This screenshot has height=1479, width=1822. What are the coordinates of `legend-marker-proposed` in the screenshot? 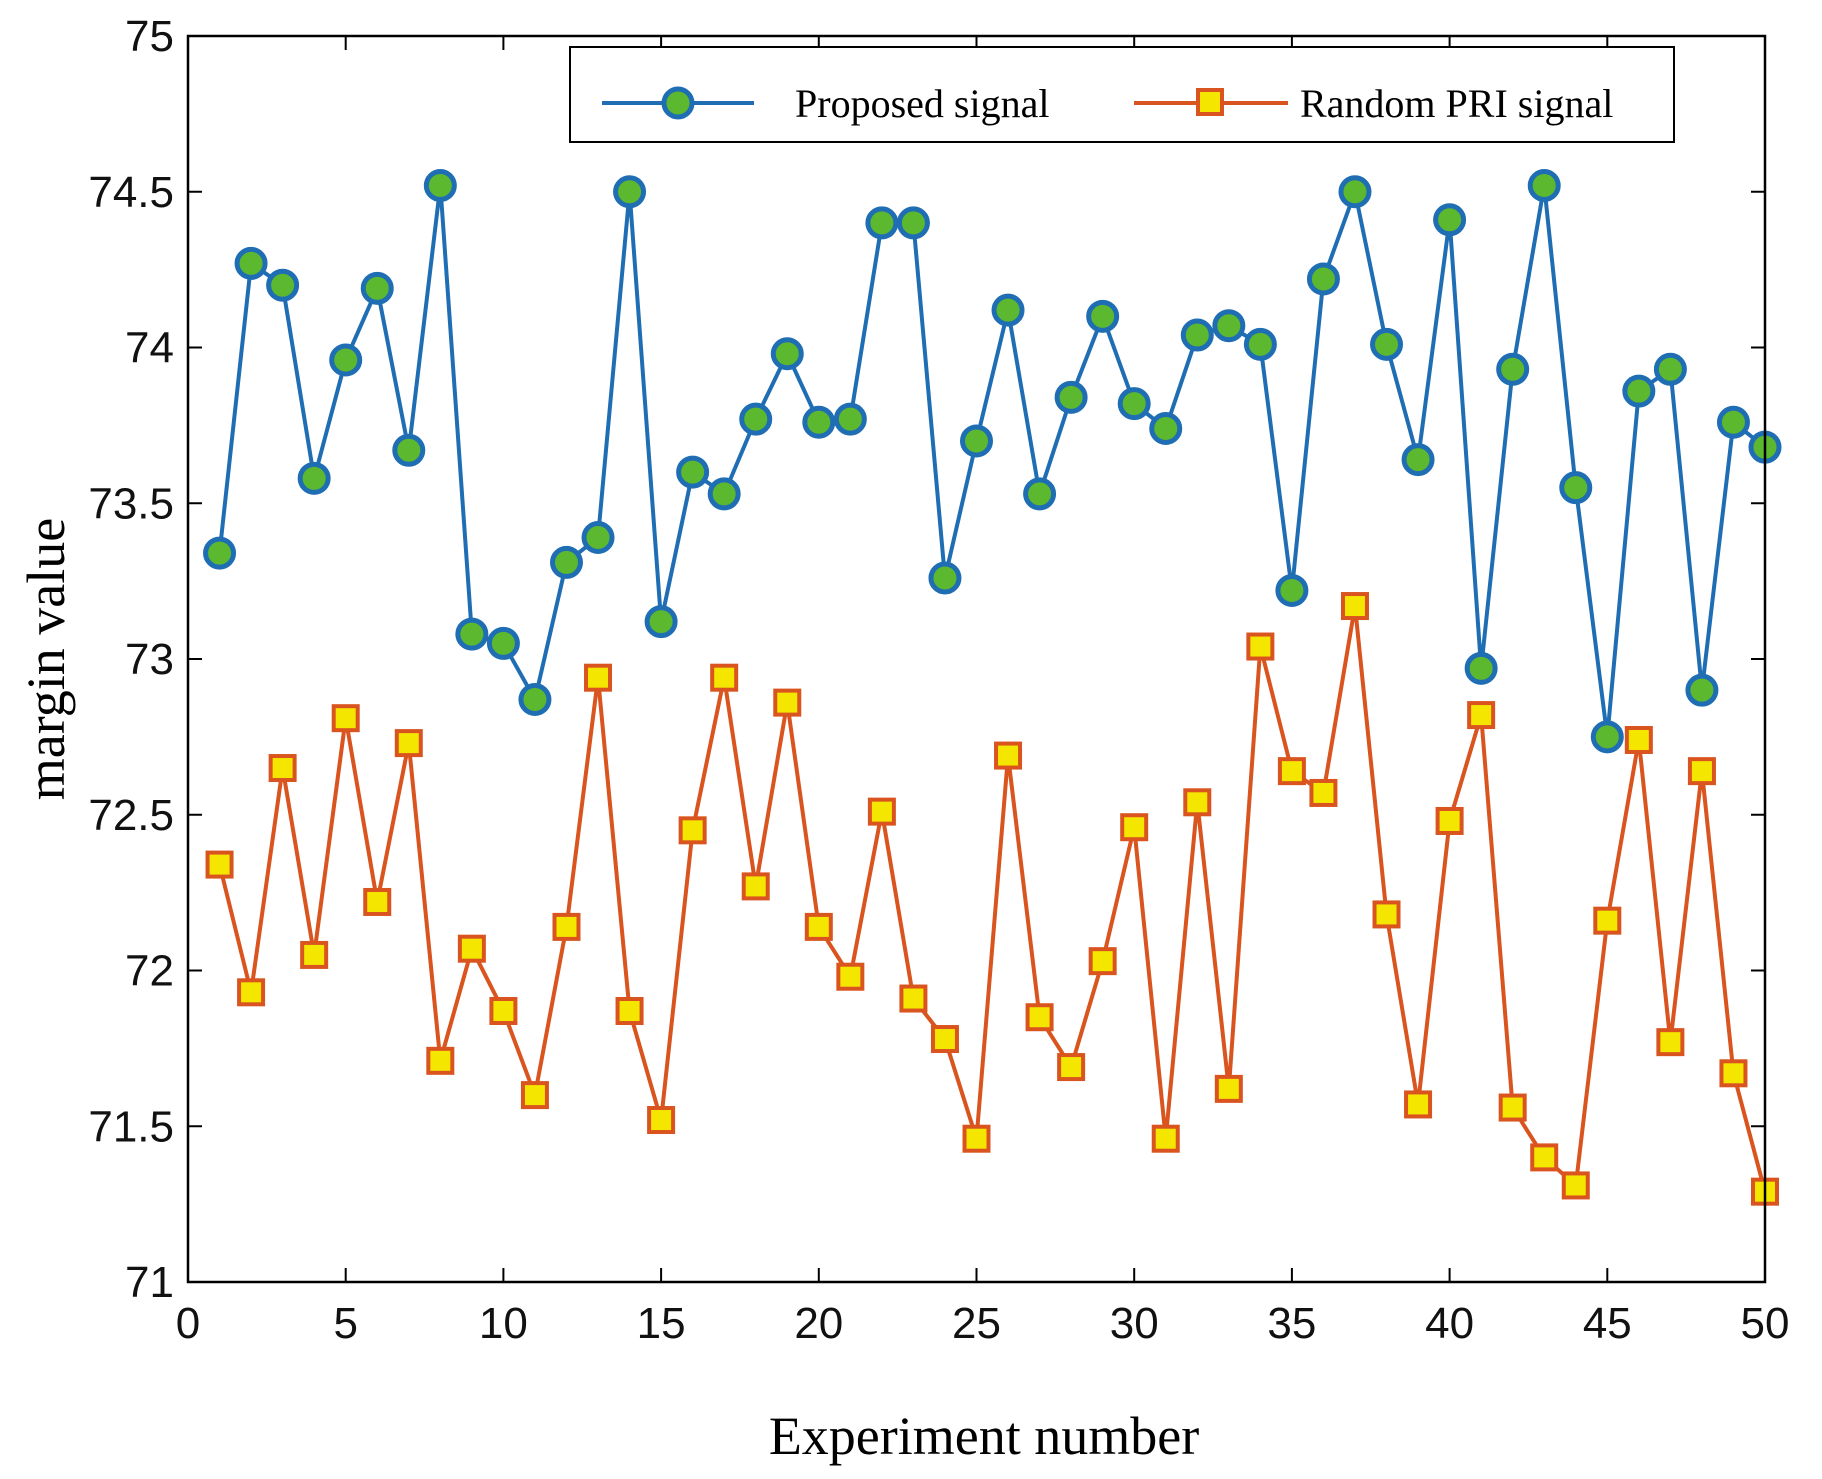 It's located at (678, 103).